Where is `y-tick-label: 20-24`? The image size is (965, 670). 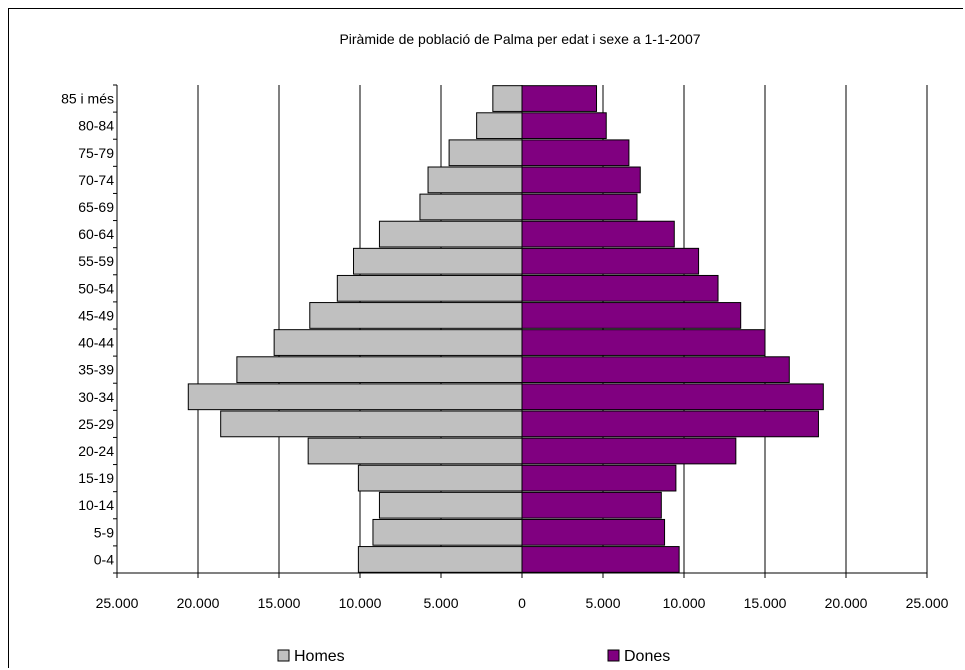 y-tick-label: 20-24 is located at coordinates (96, 451).